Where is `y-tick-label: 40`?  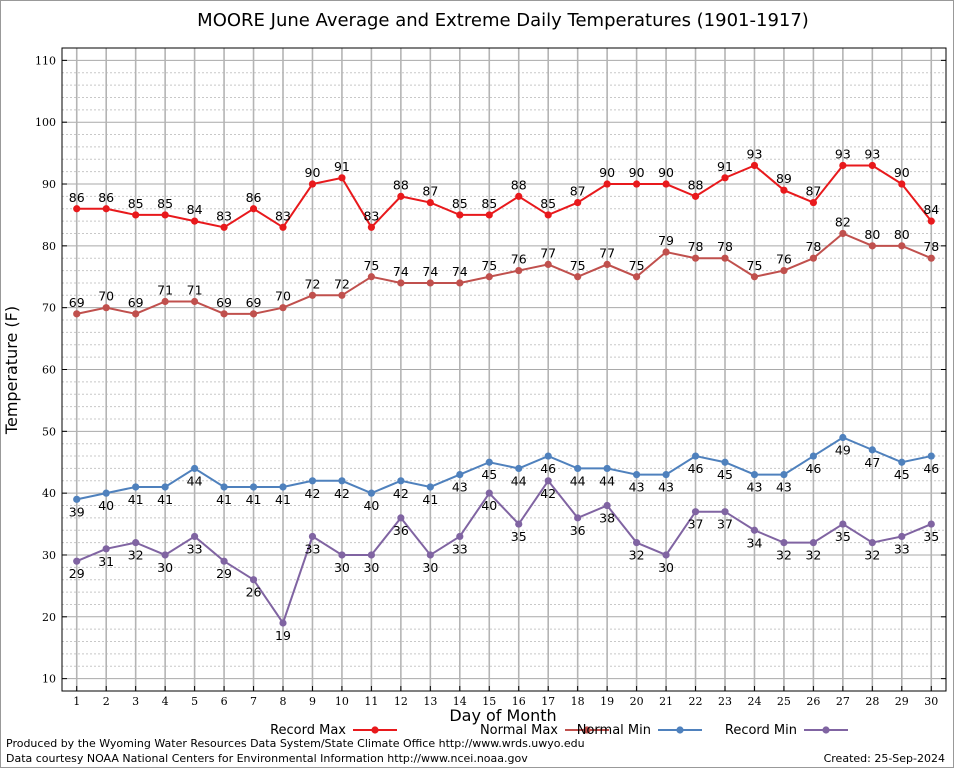 y-tick-label: 40 is located at coordinates (49, 493).